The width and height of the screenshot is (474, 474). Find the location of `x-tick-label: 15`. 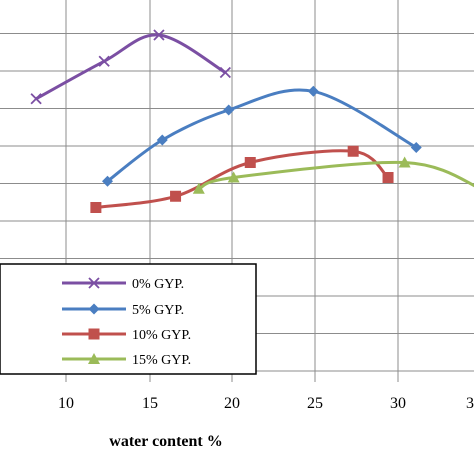

x-tick-label: 15 is located at coordinates (150, 403).